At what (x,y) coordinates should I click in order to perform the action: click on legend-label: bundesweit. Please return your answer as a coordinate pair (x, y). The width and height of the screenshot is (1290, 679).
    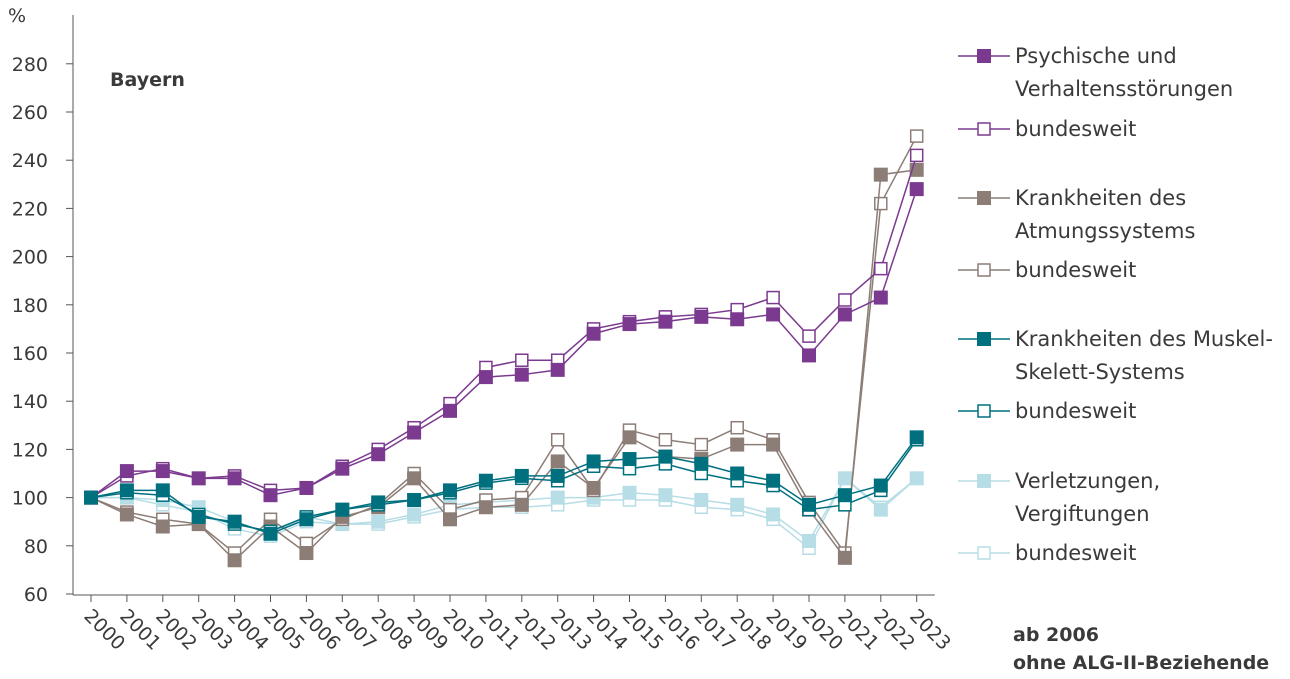
    Looking at the image, I should click on (1075, 553).